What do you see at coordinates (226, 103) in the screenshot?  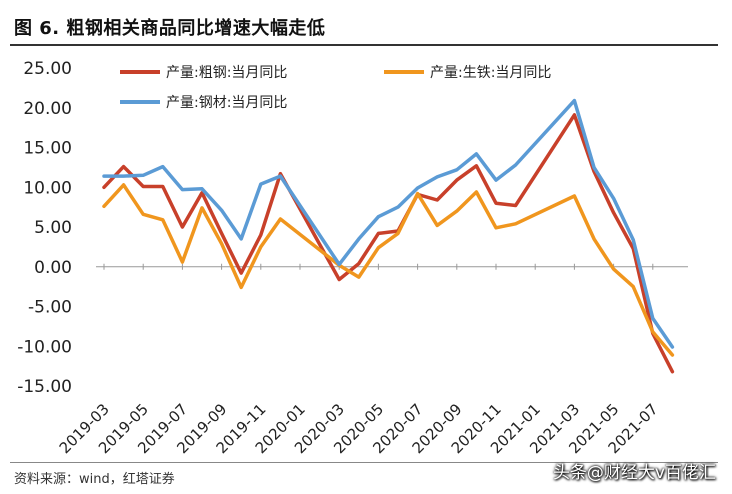 I see `legend-label: 产量:钢材:当月同比` at bounding box center [226, 103].